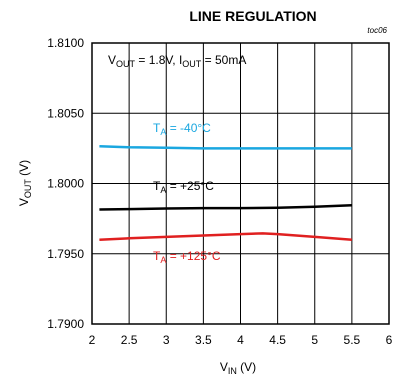  I want to click on series-label: TA = +125°C, so click(187, 257).